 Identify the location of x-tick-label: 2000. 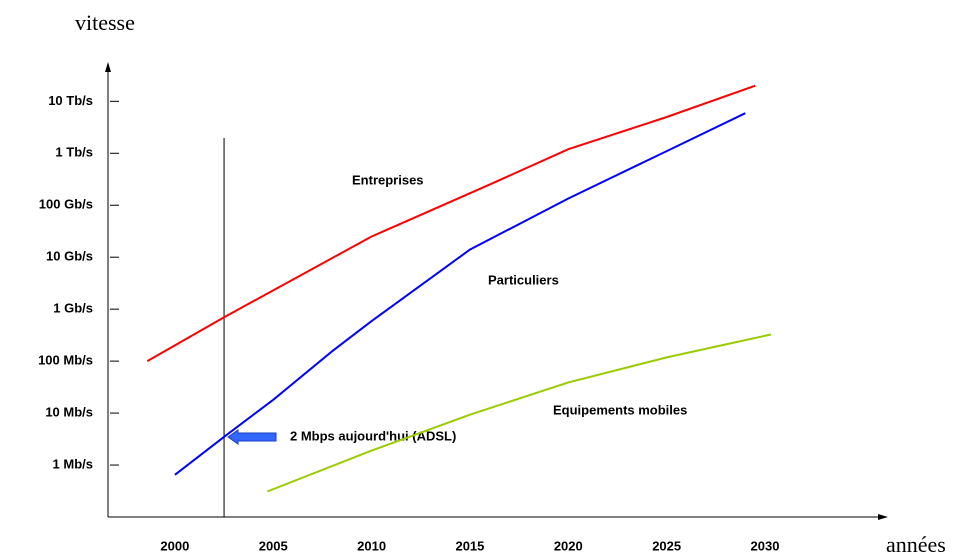
(174, 545).